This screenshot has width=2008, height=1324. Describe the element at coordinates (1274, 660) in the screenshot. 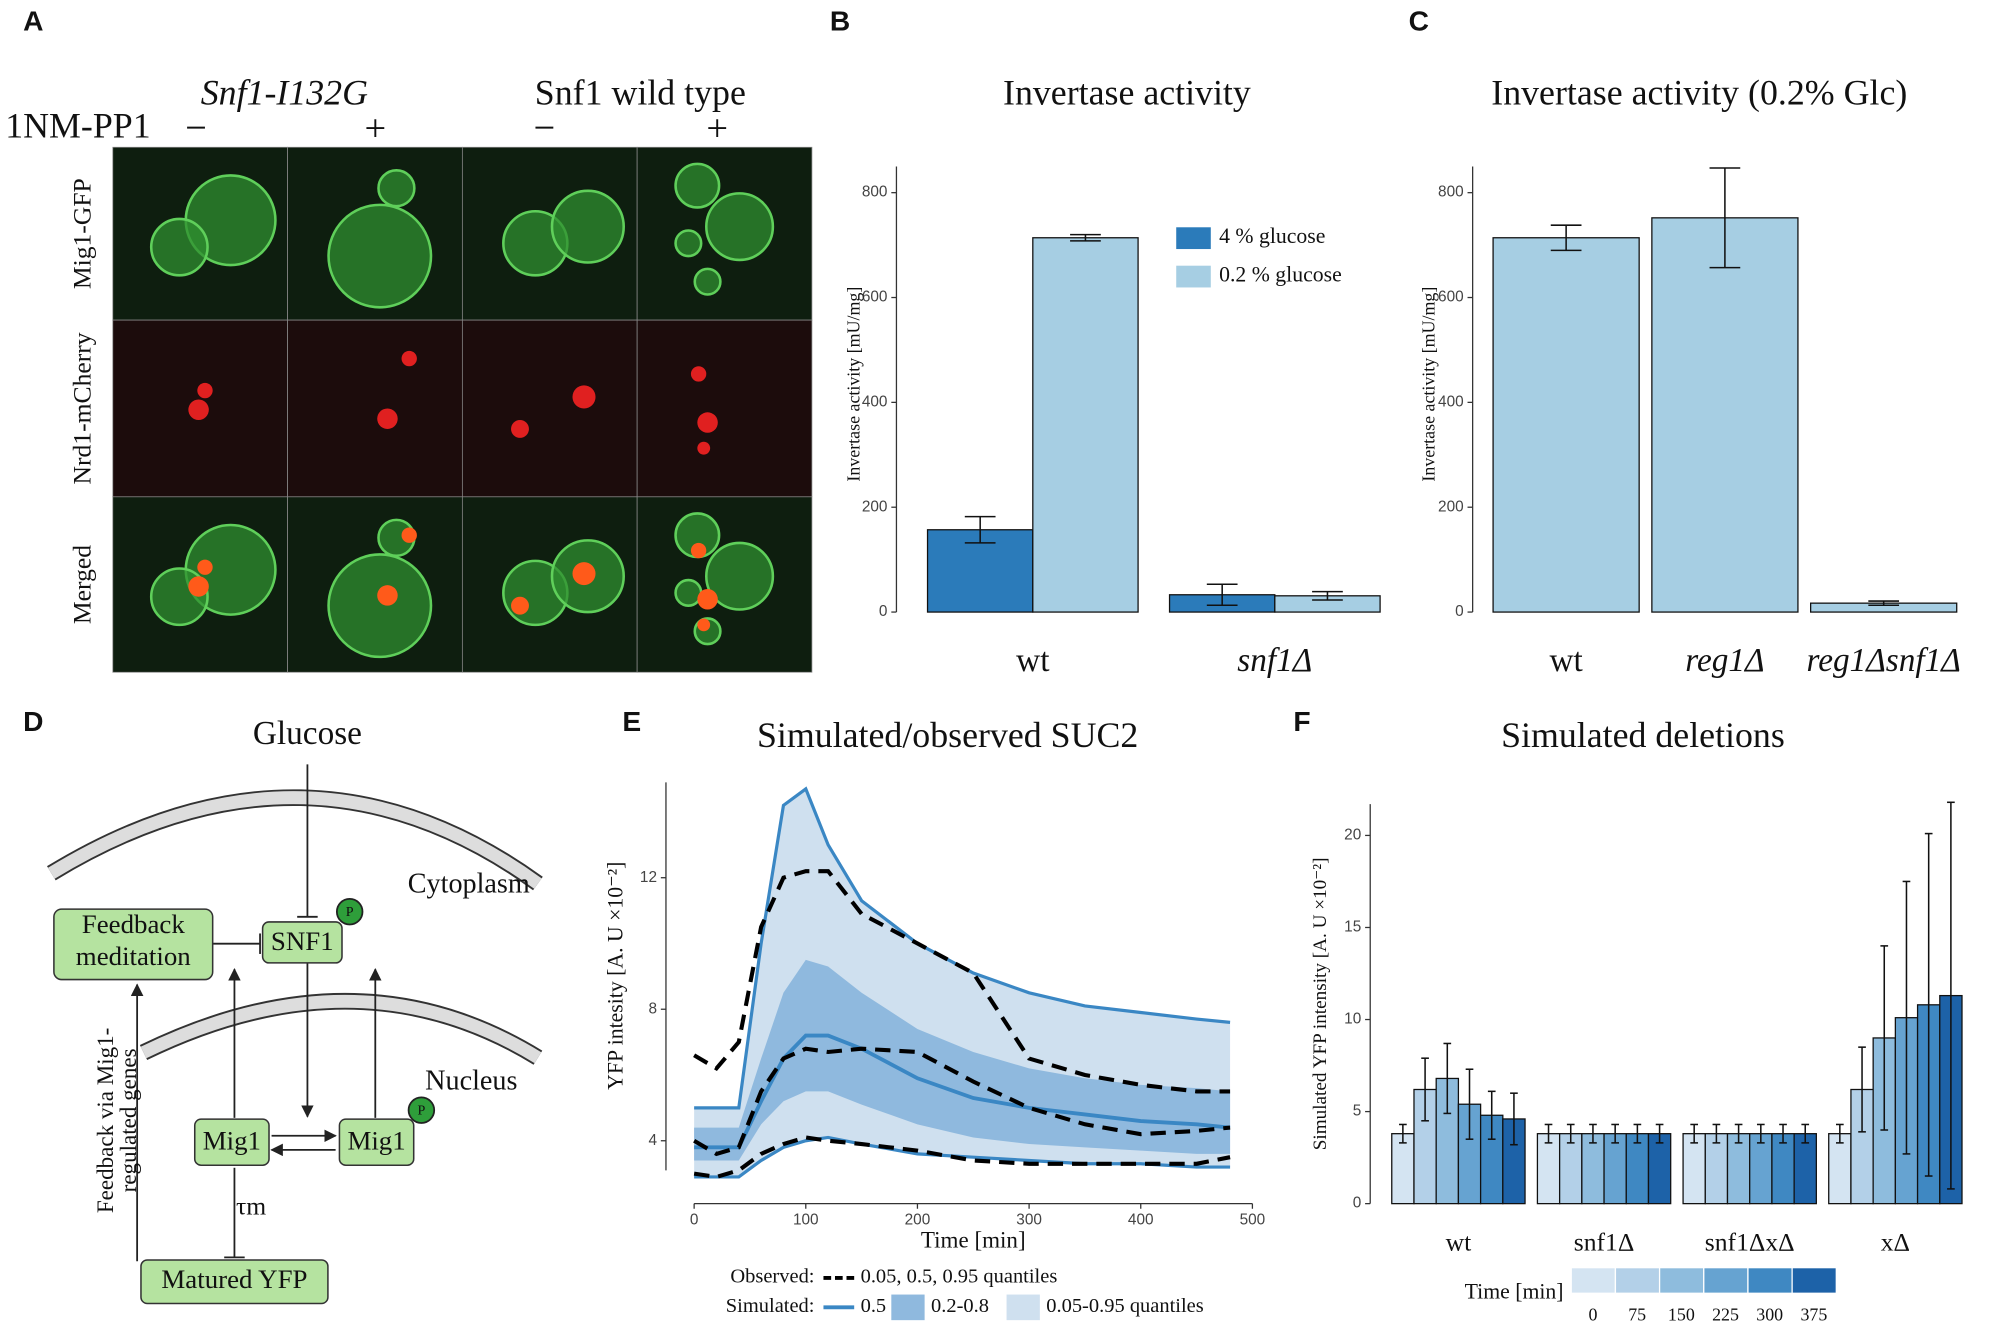

I see `x-tick-label: snf1Δ` at that location.